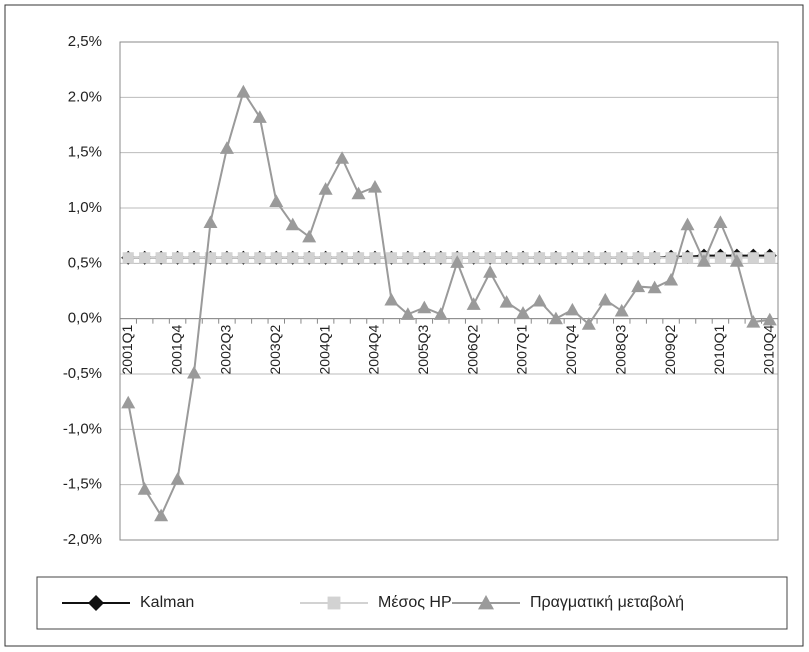 The width and height of the screenshot is (809, 652). I want to click on x-tick-label: 2004Q4, so click(374, 349).